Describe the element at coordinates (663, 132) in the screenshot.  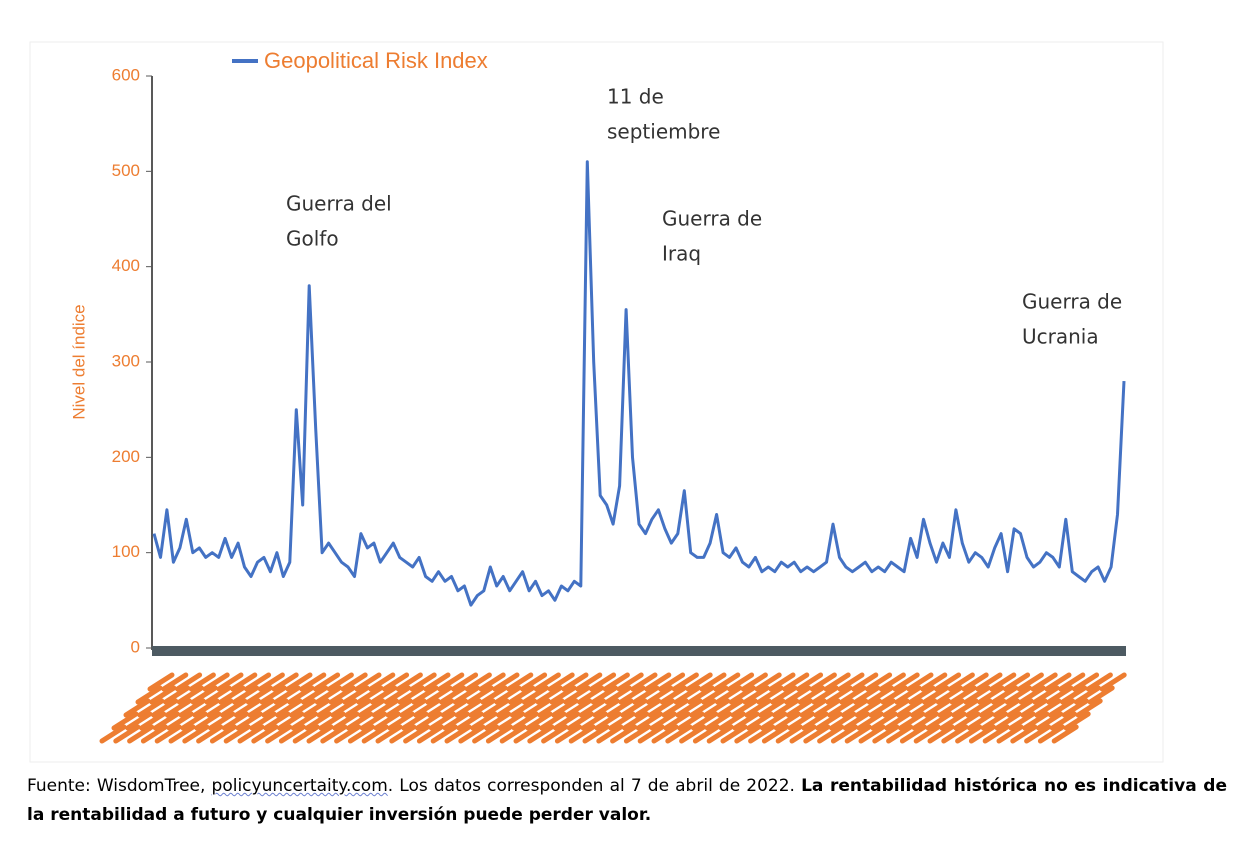
I see `annotation: septiembre` at that location.